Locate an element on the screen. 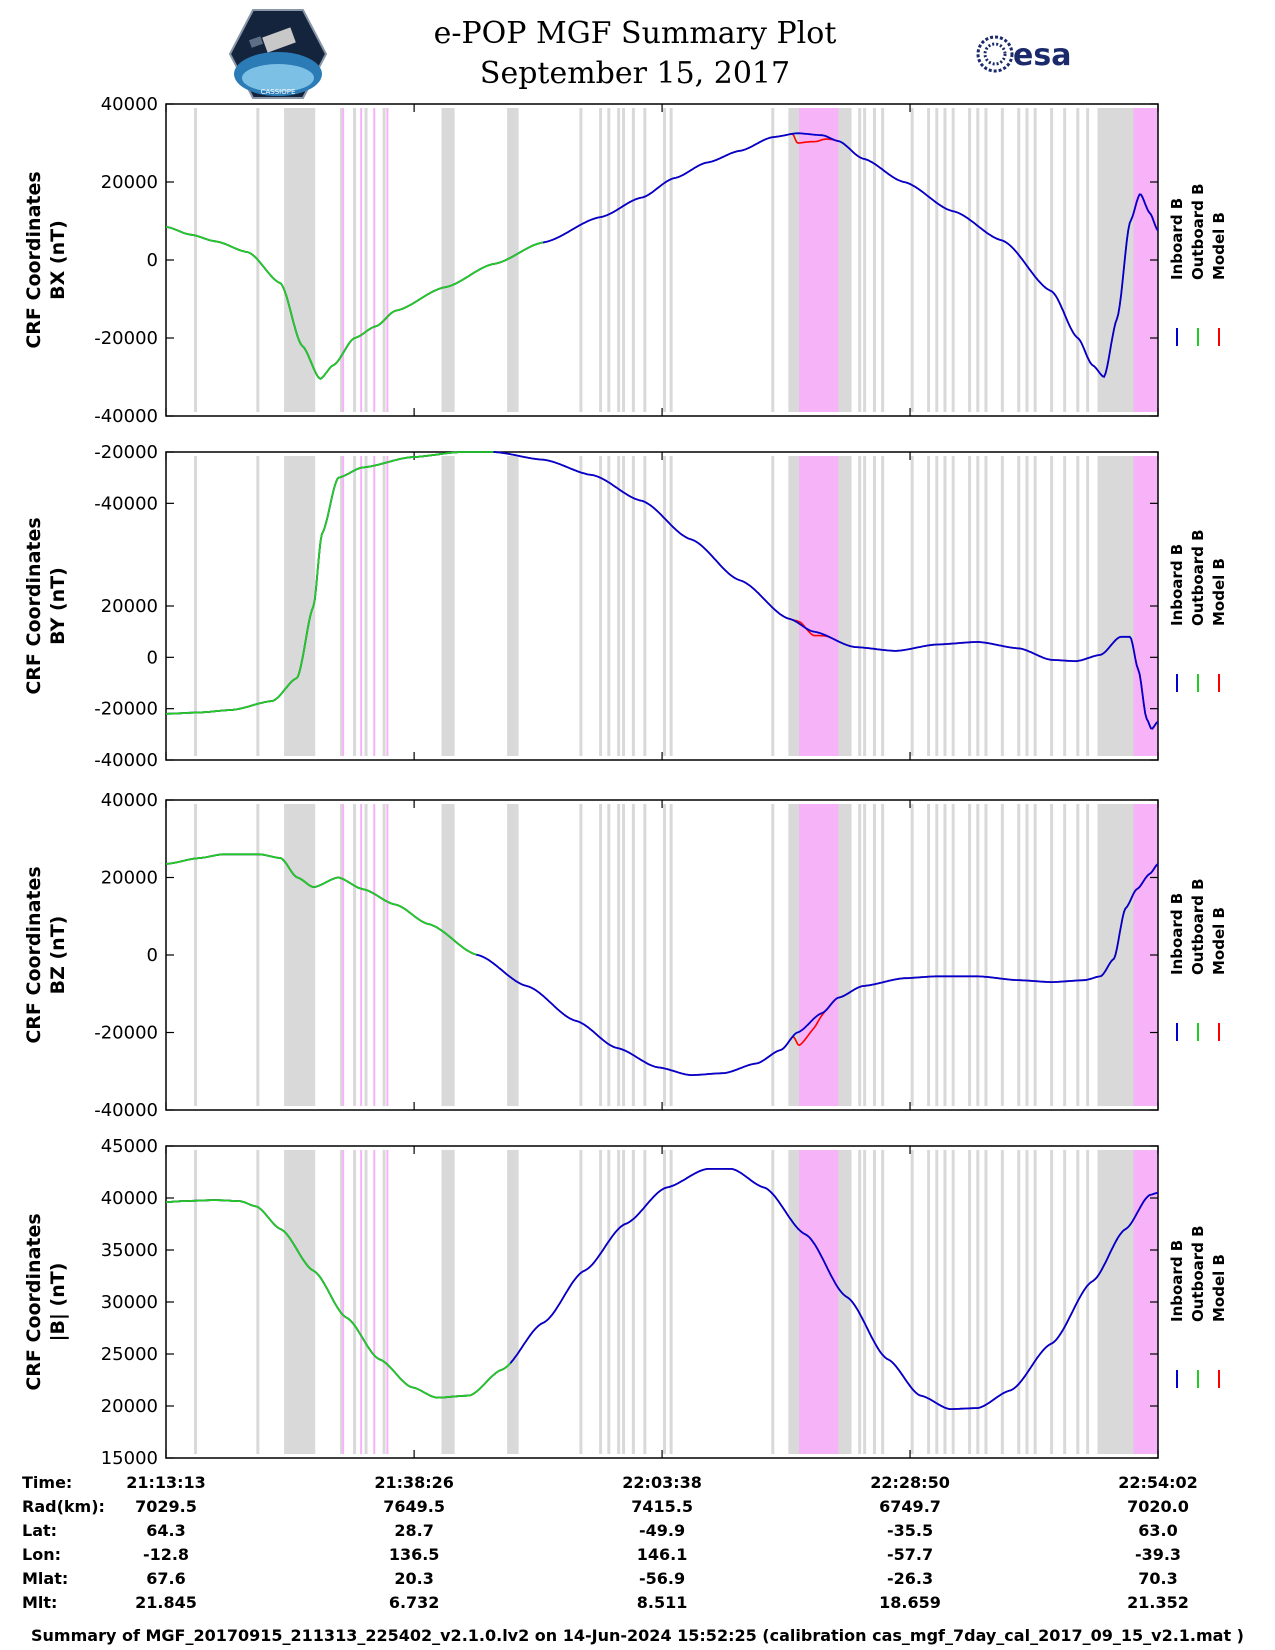 Image resolution: width=1275 pixels, height=1650 pixels. table-cell: 64.3 is located at coordinates (165, 1530).